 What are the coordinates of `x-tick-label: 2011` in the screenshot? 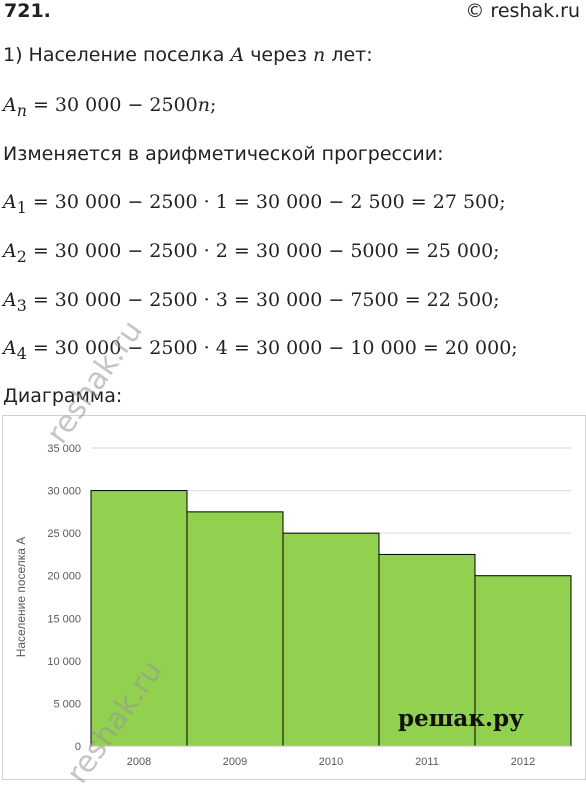 It's located at (427, 762).